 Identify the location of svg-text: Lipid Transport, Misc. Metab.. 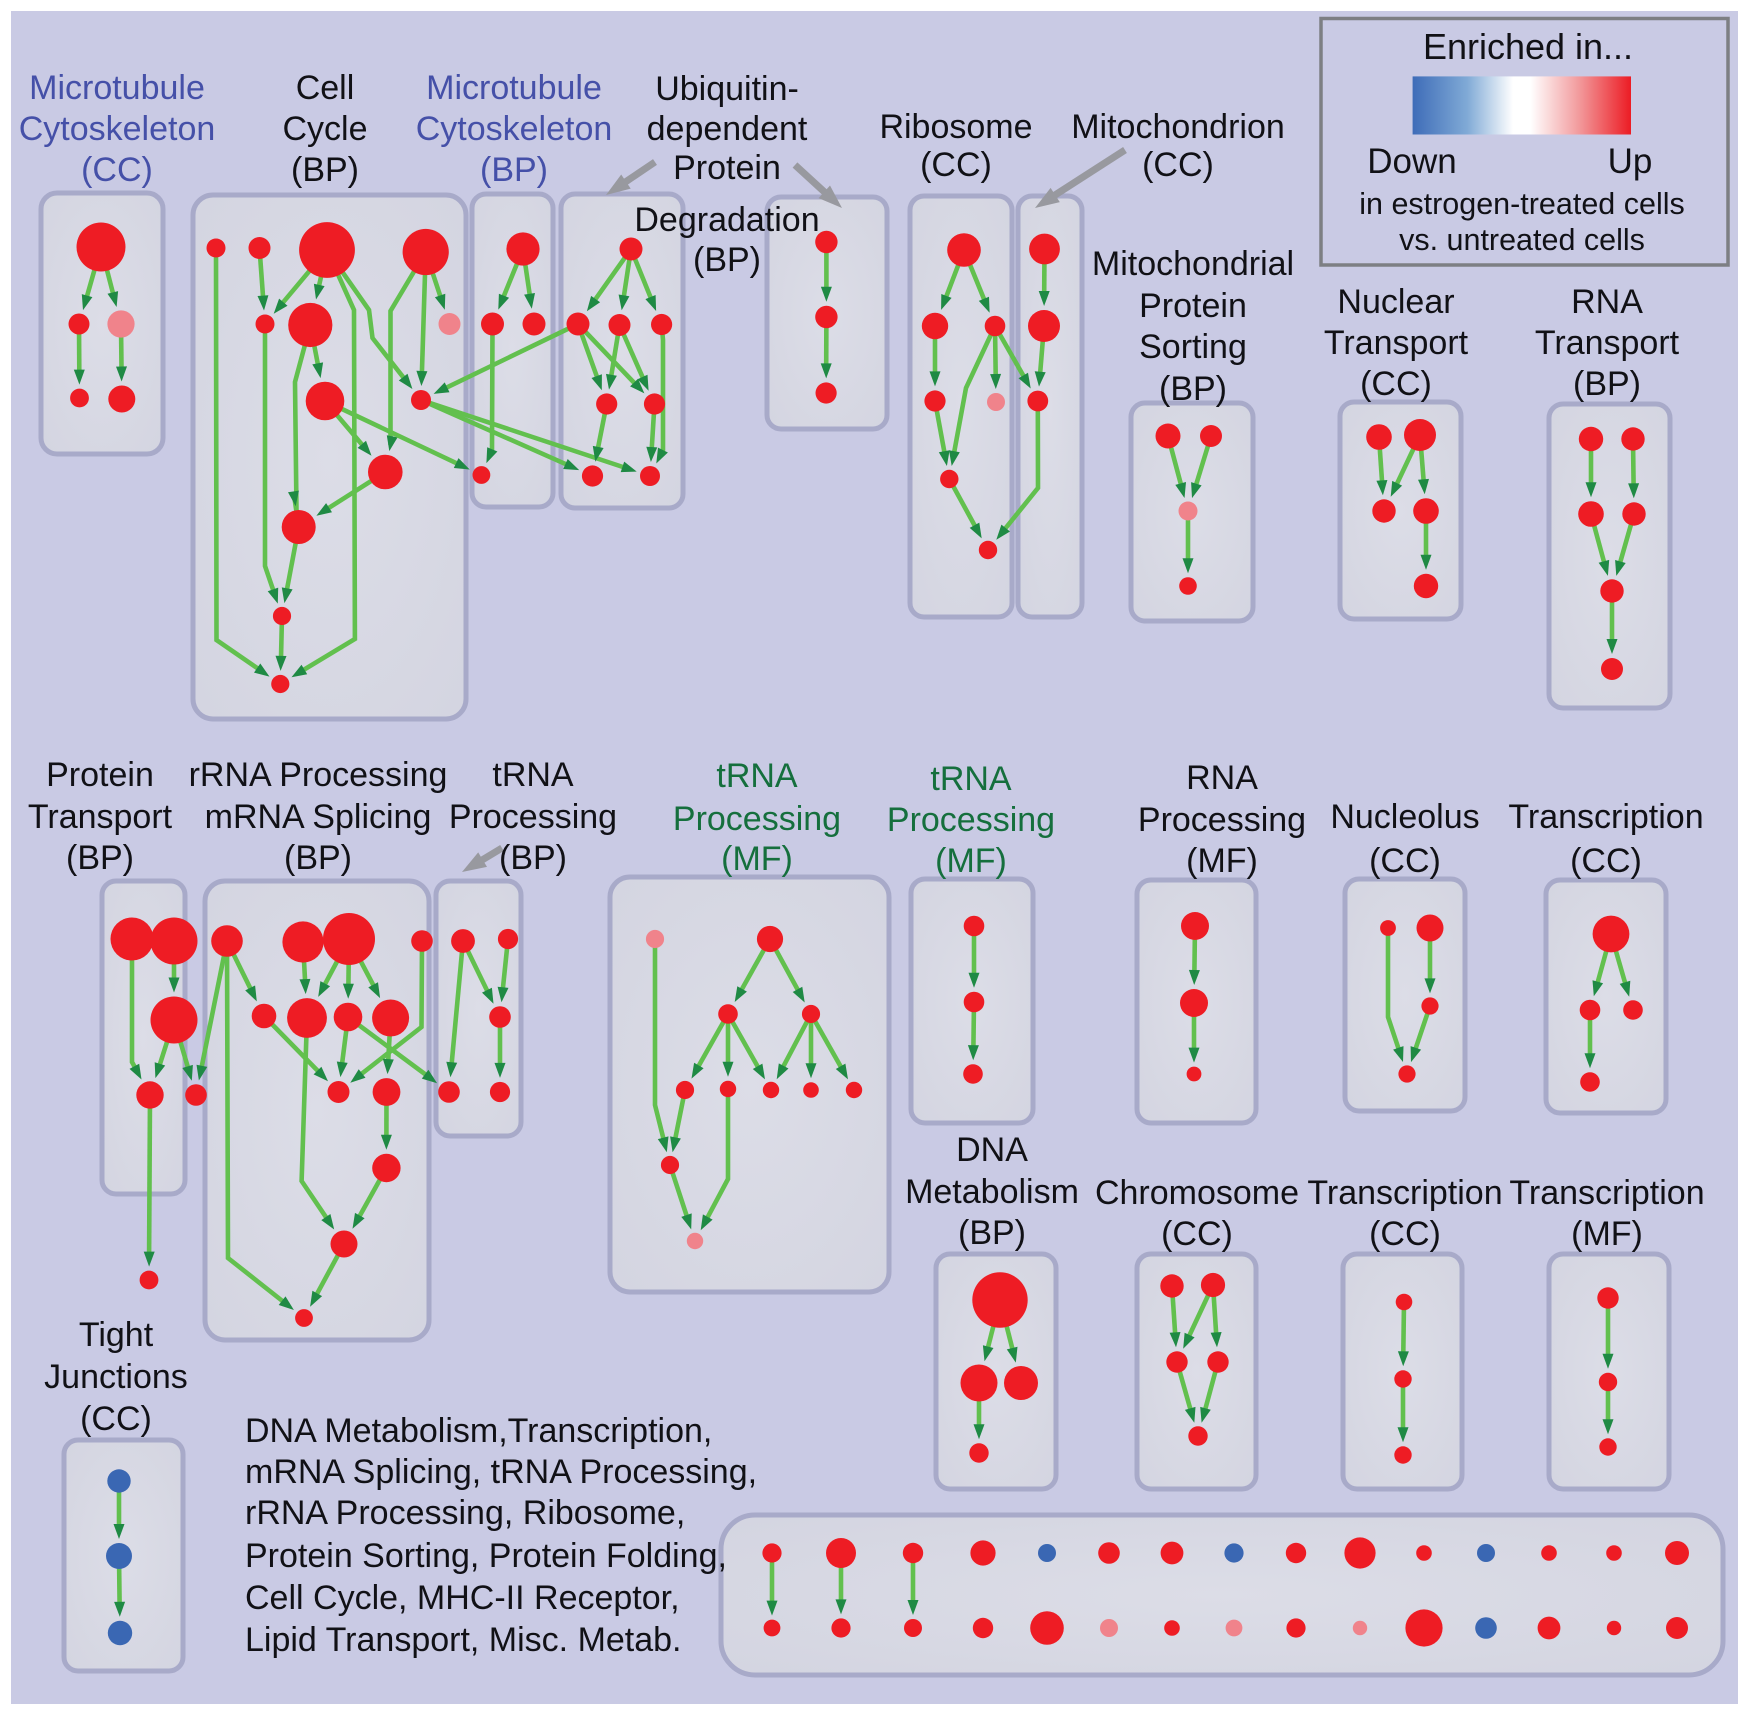
(463, 1640).